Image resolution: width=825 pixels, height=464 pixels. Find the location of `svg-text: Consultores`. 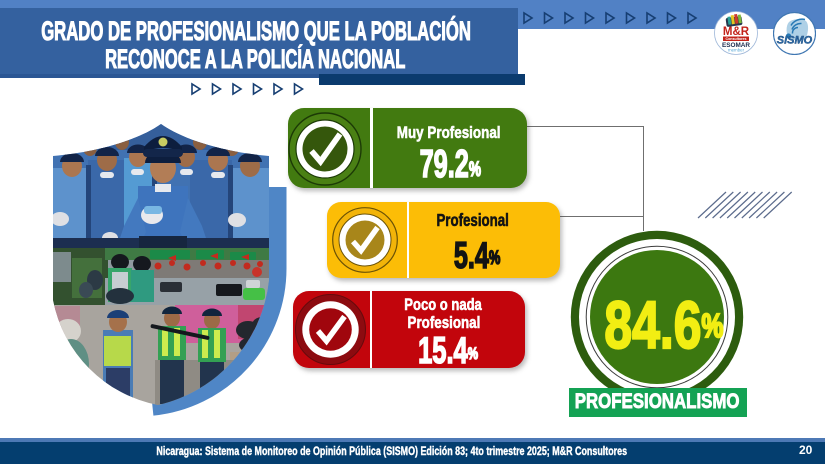

svg-text: Consultores is located at coordinates (736, 39).